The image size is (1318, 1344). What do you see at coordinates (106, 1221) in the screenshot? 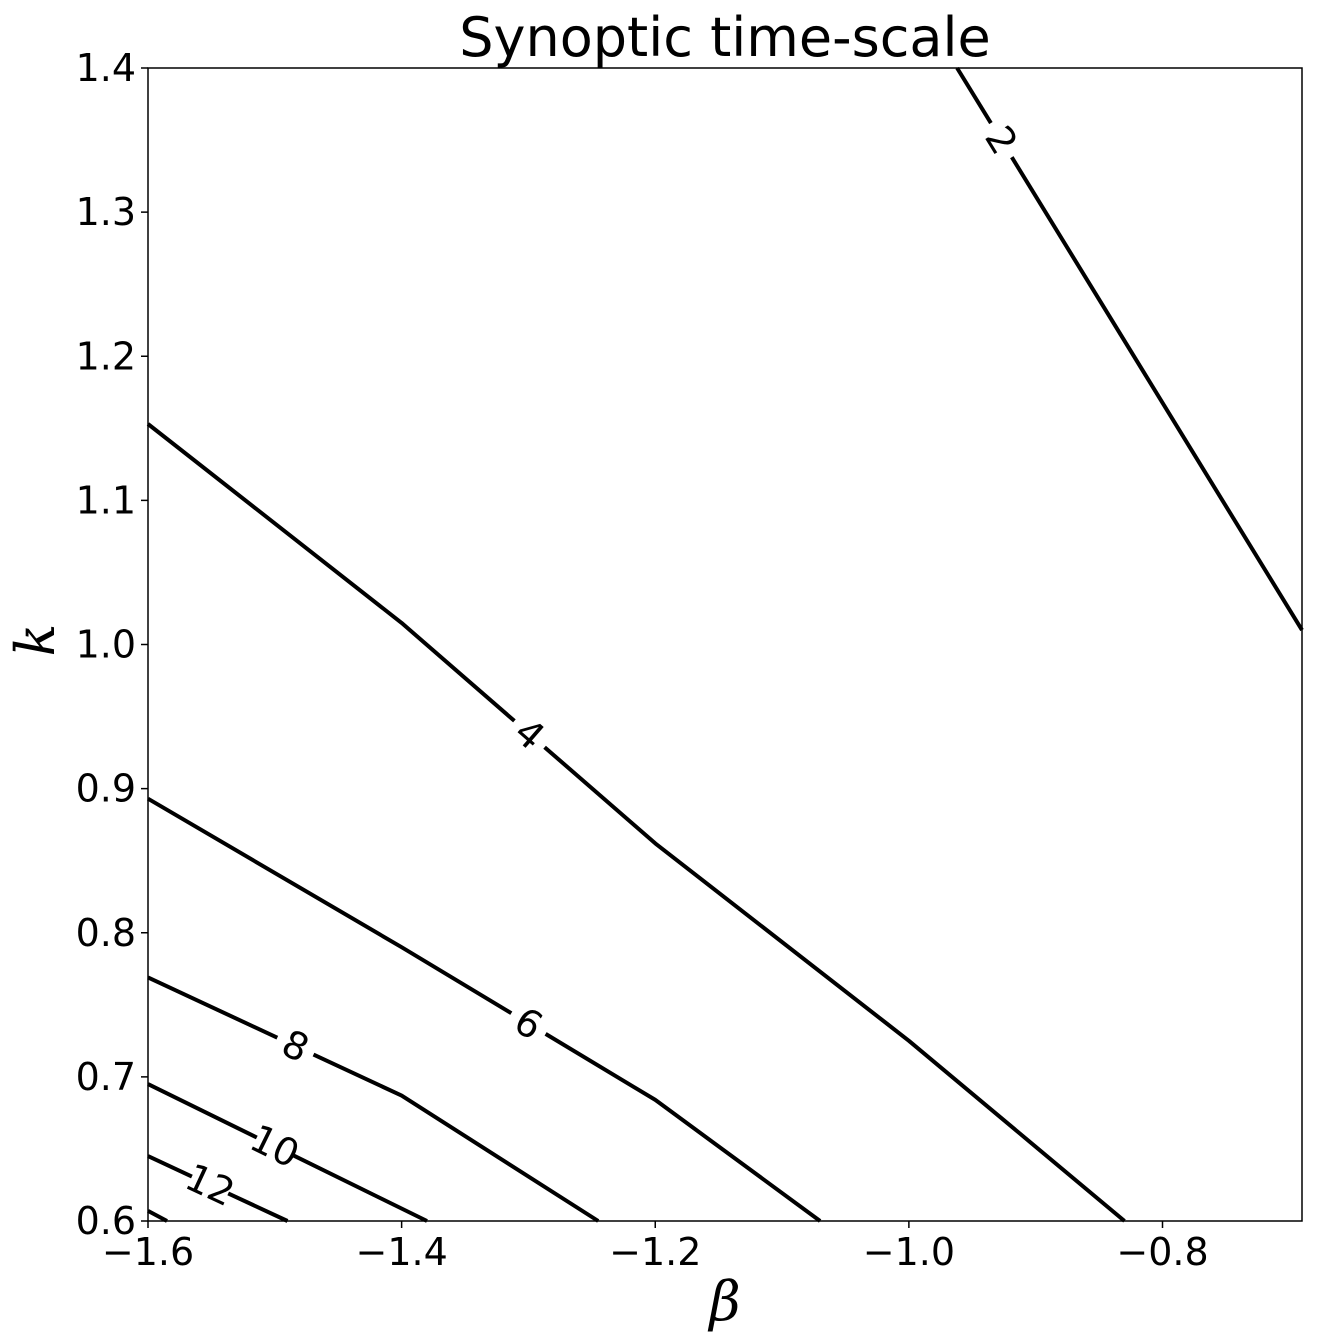
I see `y-tick-label: 0.6` at bounding box center [106, 1221].